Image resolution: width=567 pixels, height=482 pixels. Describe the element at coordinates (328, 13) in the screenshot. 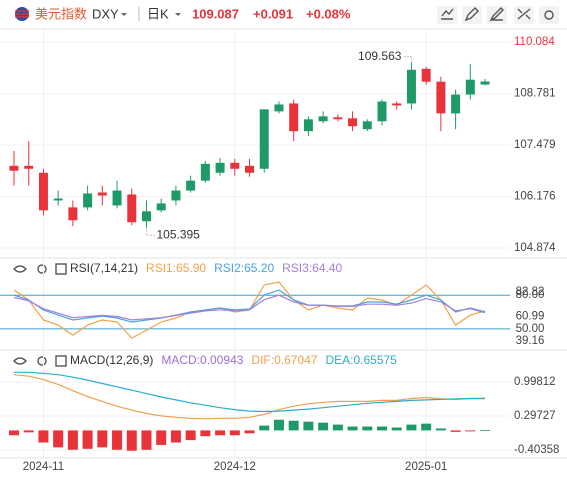

I see `price-change-pct: +0.08%` at that location.